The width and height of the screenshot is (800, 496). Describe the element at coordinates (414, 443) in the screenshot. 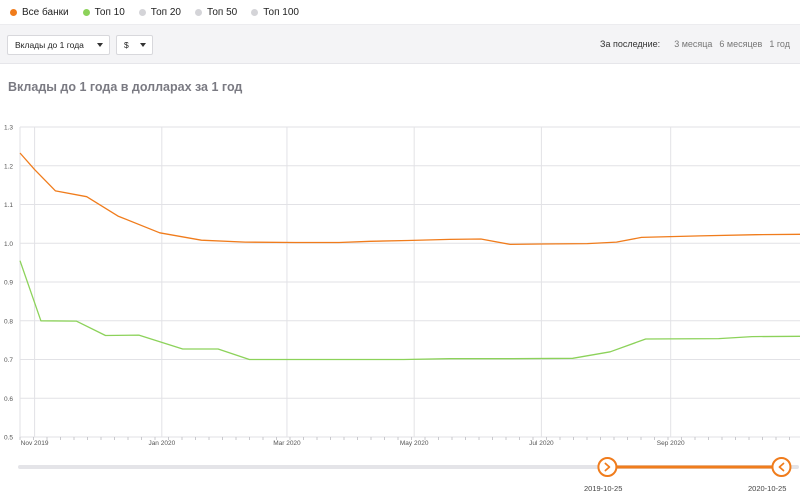

I see `x-tick-label: May 2020` at that location.